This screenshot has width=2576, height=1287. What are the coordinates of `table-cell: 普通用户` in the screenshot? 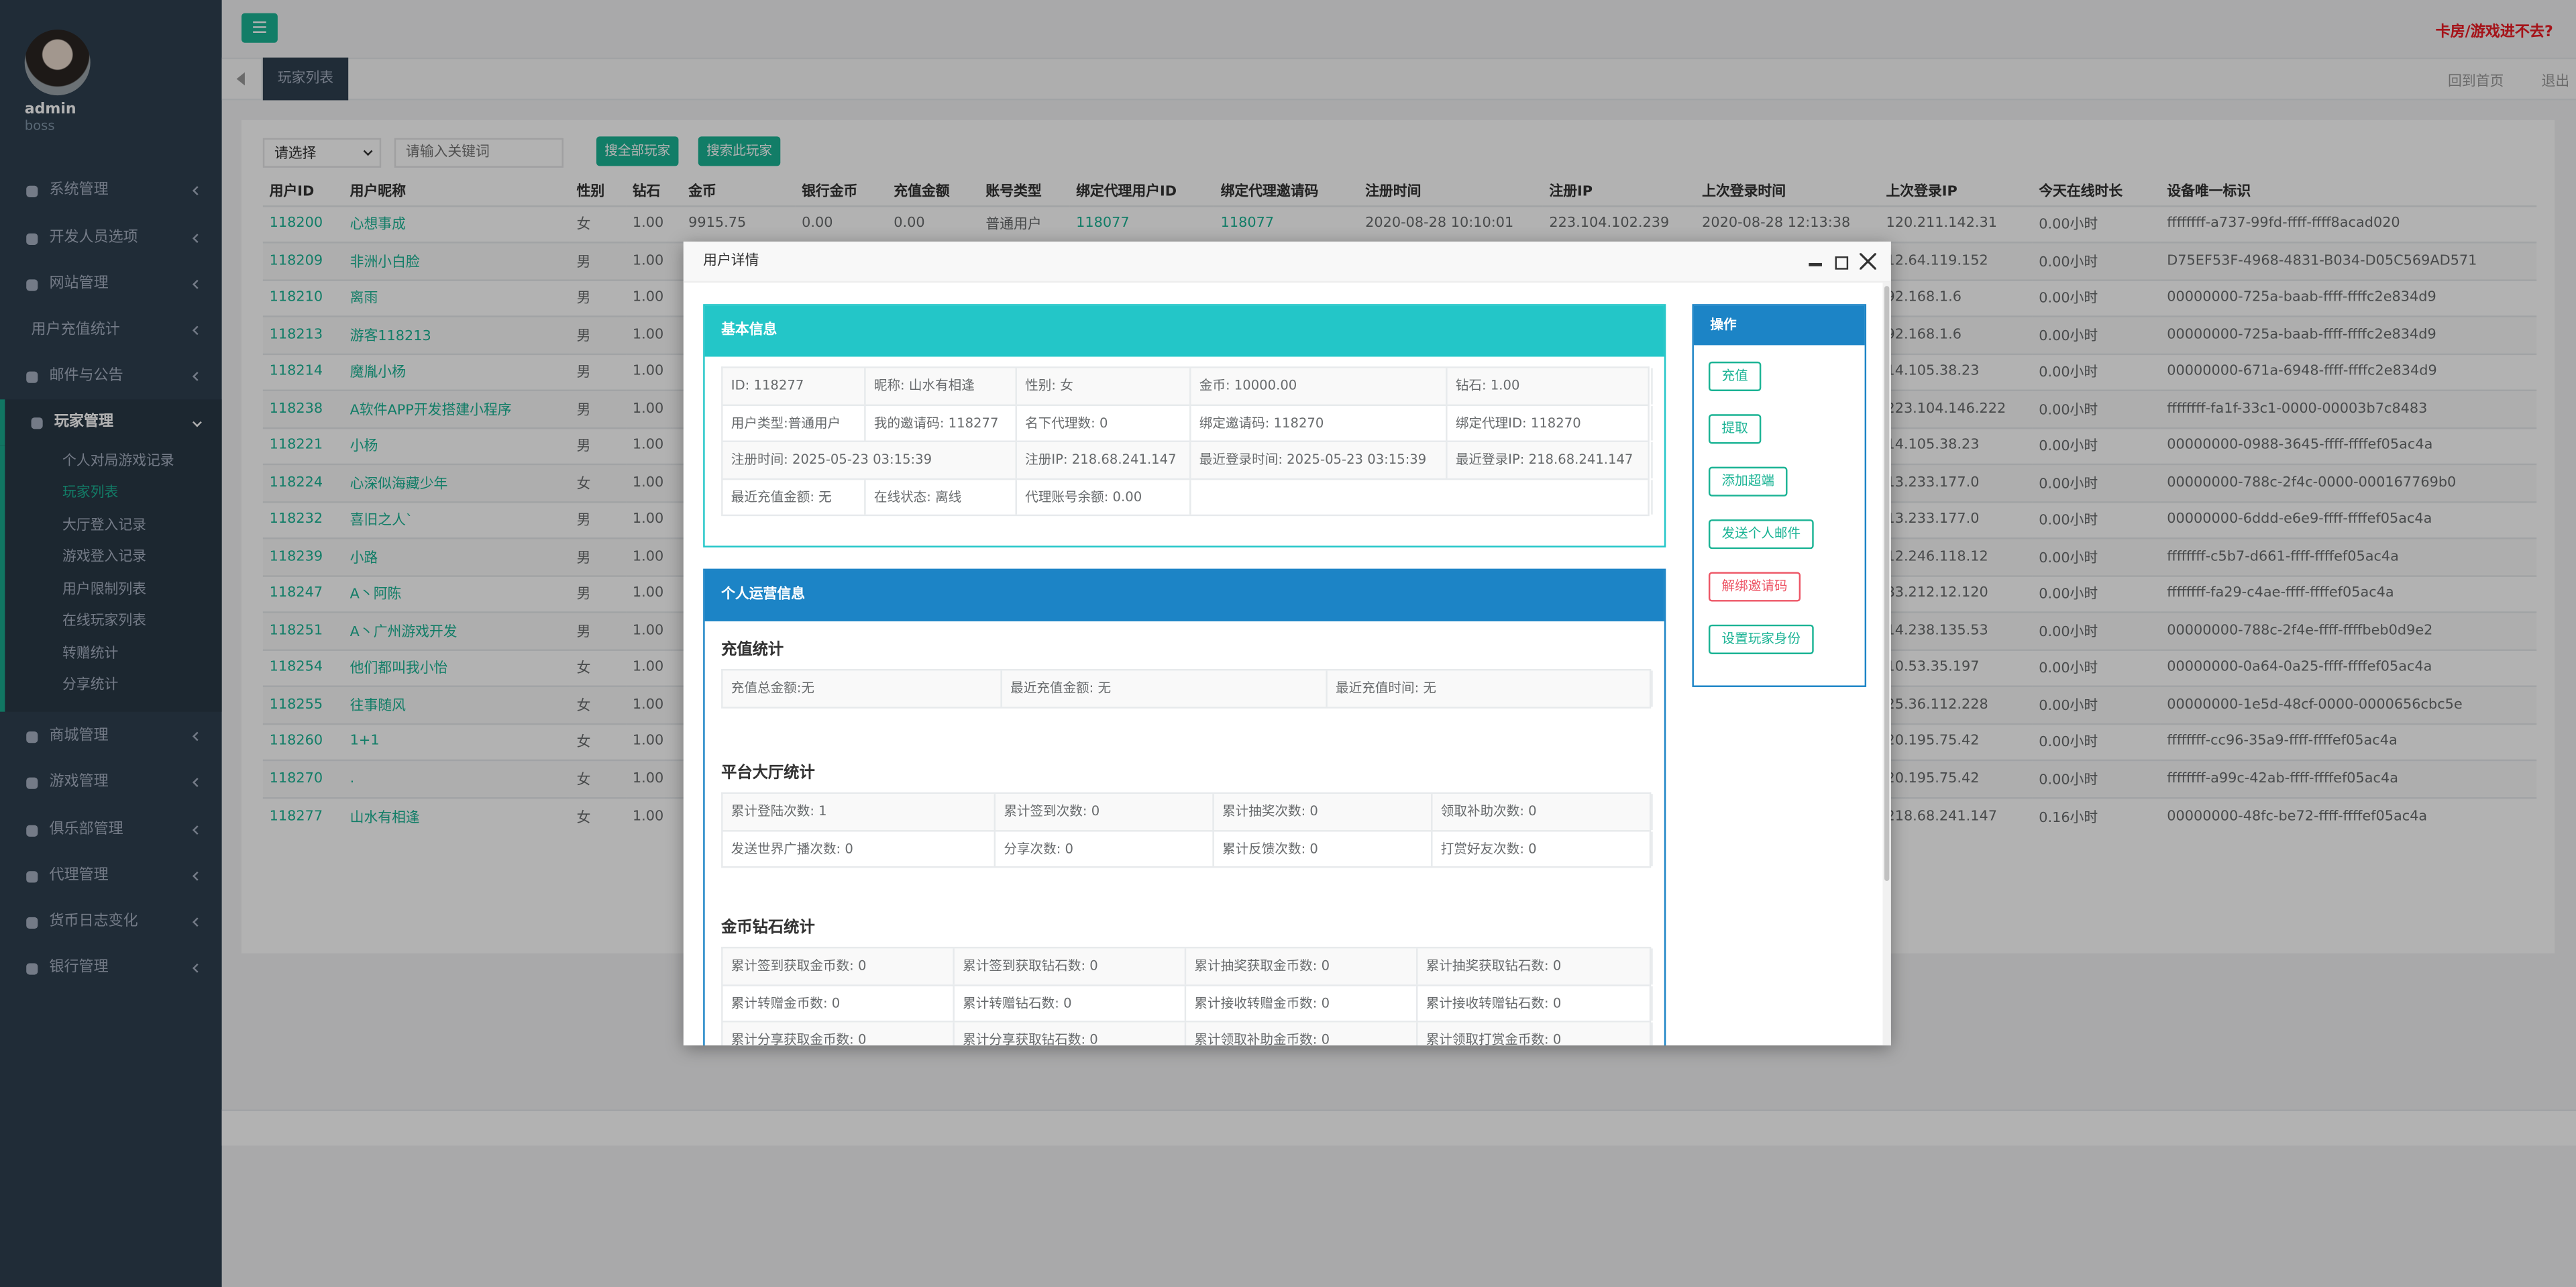 It's located at (1024, 224).